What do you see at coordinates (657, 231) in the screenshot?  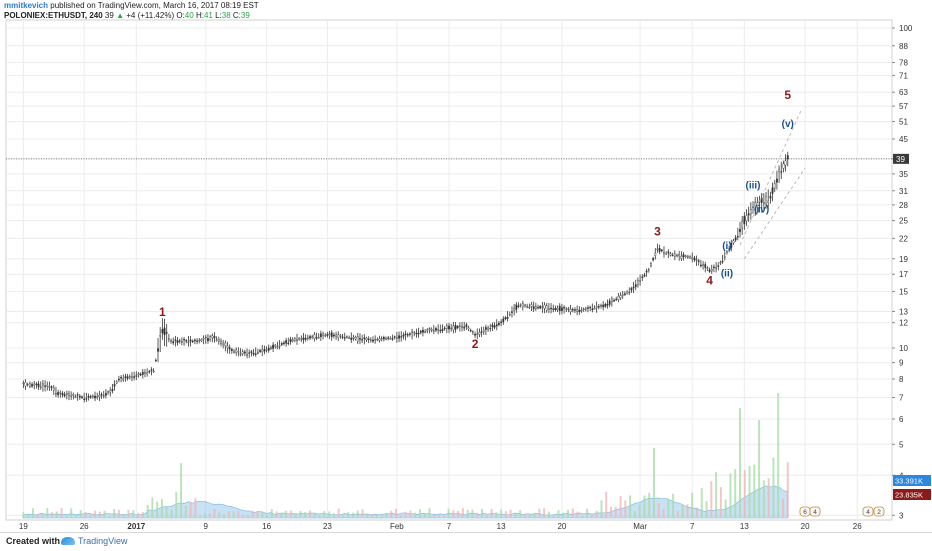 I see `wave-label: 3` at bounding box center [657, 231].